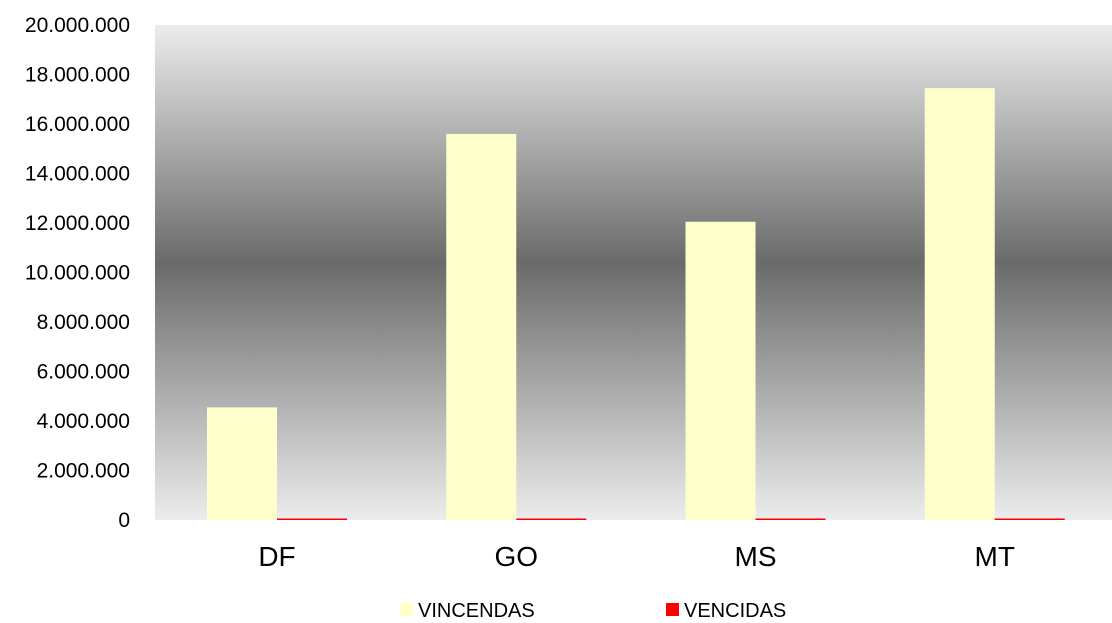  What do you see at coordinates (735, 611) in the screenshot?
I see `legend-label-vencidas: VENCIDAS` at bounding box center [735, 611].